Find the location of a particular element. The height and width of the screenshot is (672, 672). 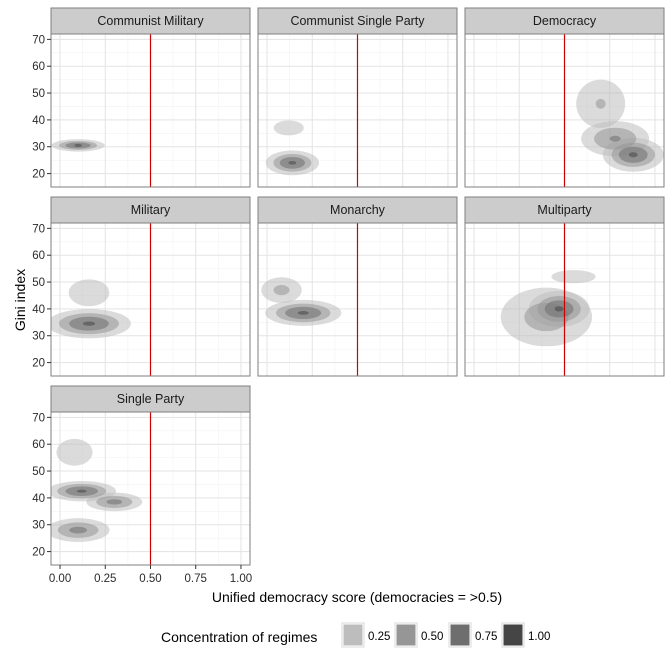

facet-panel: Multiparty is located at coordinates (564, 286).